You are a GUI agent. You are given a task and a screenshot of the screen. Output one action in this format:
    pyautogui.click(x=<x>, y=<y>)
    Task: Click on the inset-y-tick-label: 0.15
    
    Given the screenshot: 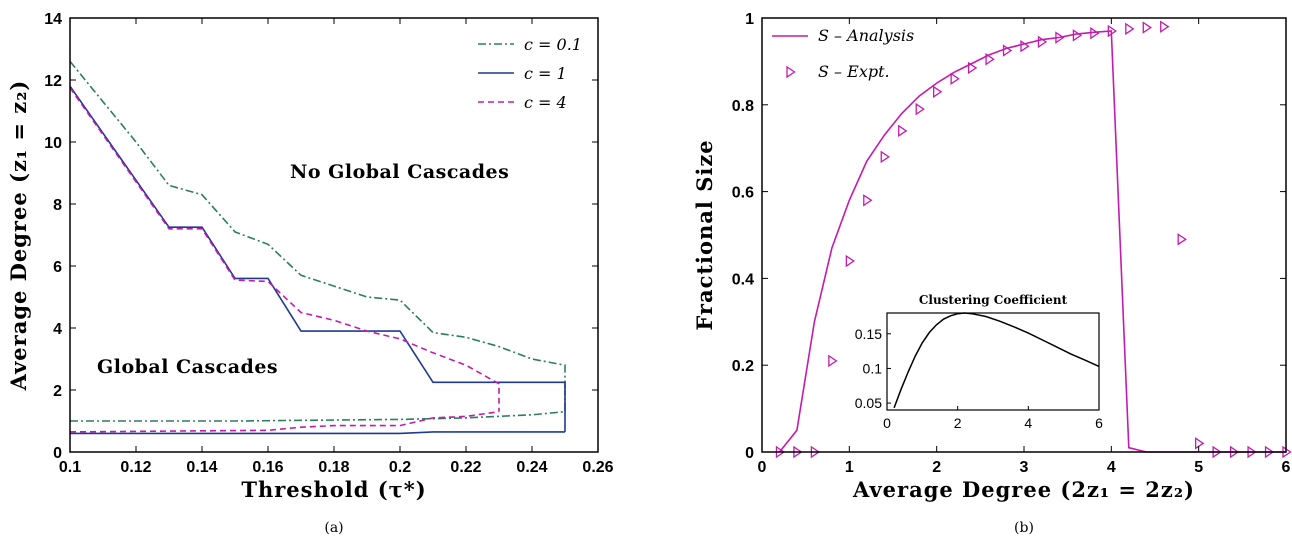 What is the action you would take?
    pyautogui.click(x=868, y=334)
    